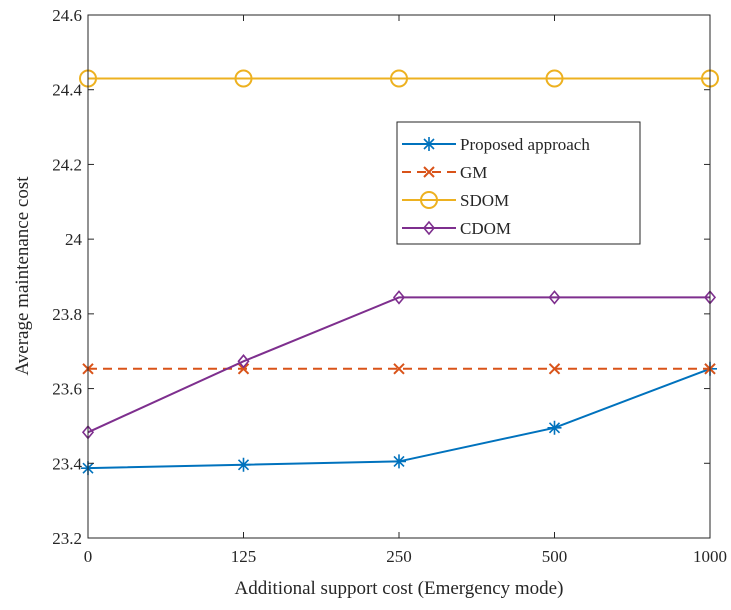 This screenshot has height=610, width=731. I want to click on x-tick-label: 0, so click(88, 556).